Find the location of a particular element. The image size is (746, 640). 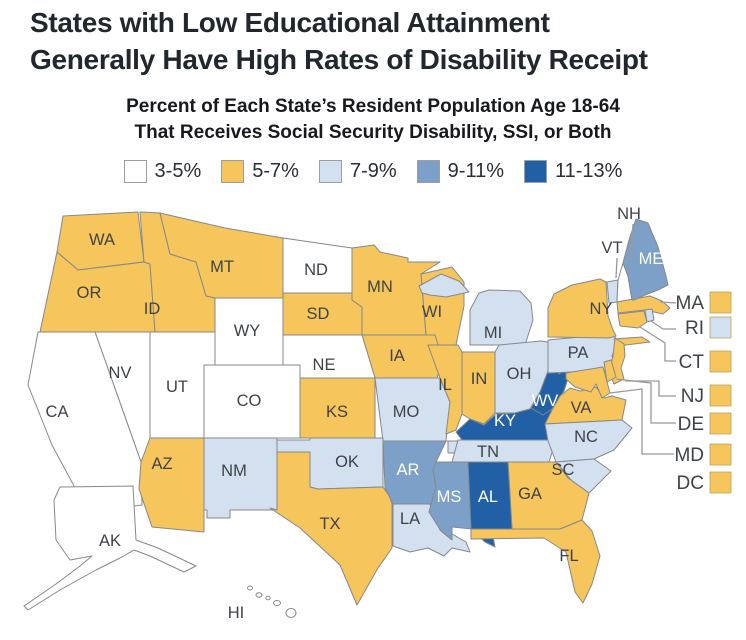

state-label-nd: ND is located at coordinates (316, 270).